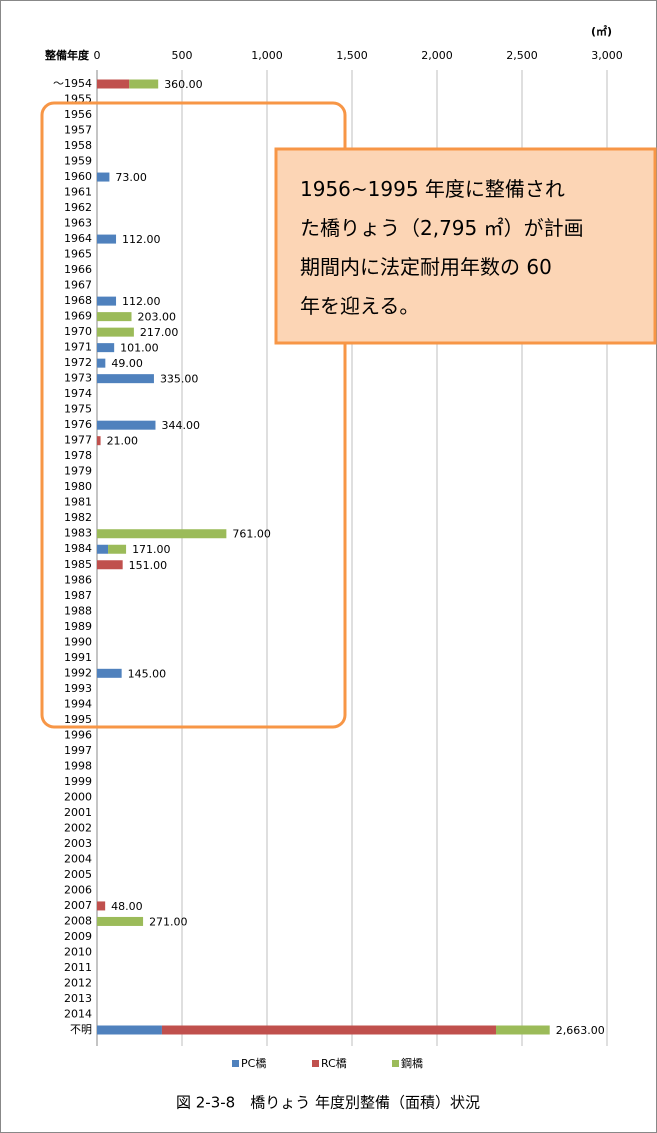 This screenshot has height=1133, width=657. I want to click on x-tick-label: 0, so click(97, 55).